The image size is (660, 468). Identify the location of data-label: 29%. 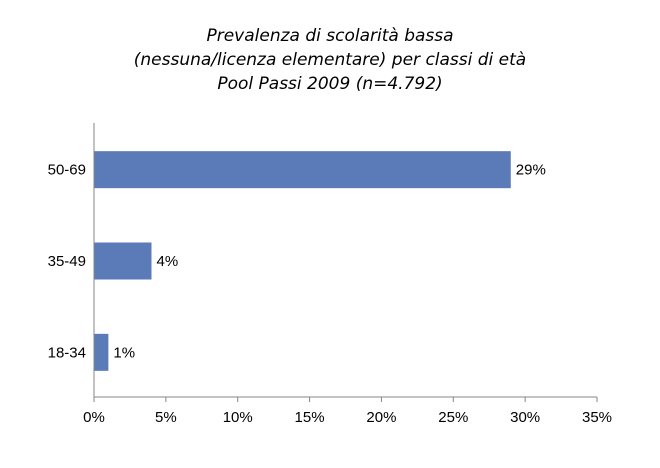
(531, 170).